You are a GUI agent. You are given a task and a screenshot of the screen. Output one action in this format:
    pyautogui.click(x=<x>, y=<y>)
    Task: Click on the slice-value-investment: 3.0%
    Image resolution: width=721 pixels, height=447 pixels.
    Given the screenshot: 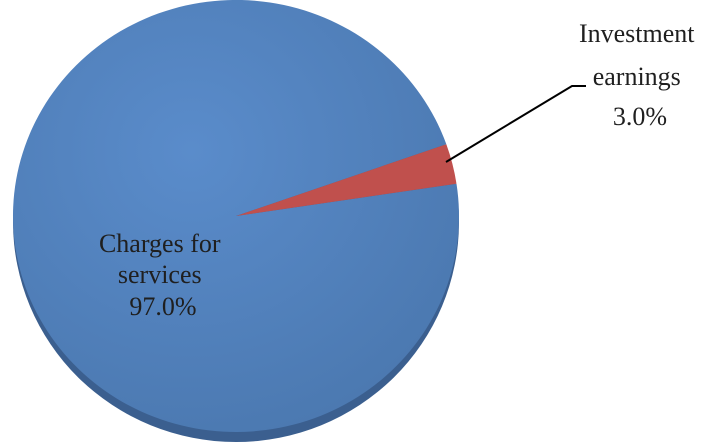 What is the action you would take?
    pyautogui.click(x=640, y=116)
    